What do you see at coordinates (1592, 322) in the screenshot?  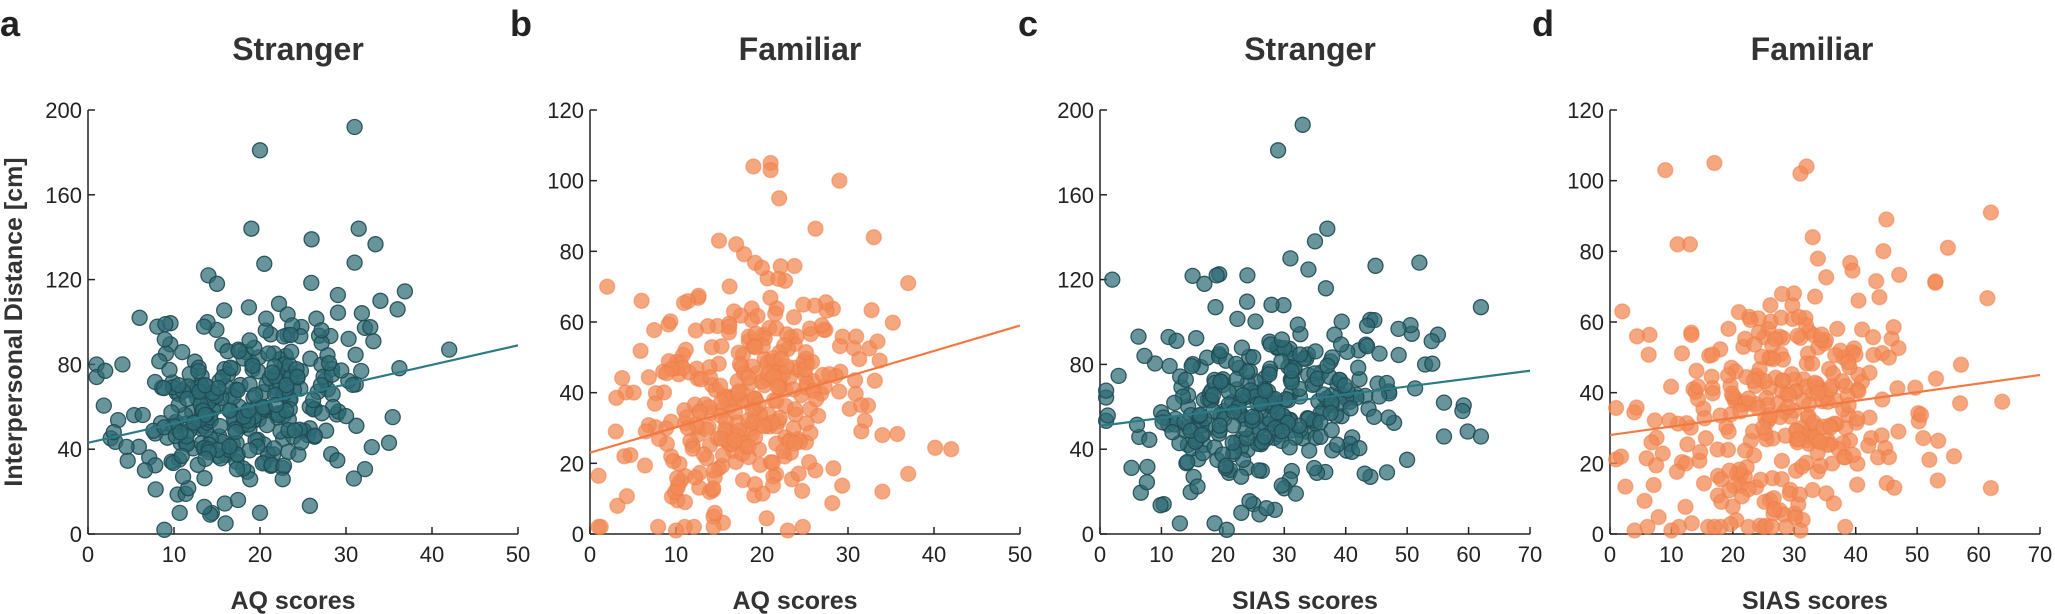 I see `y-tick-label: 60` at bounding box center [1592, 322].